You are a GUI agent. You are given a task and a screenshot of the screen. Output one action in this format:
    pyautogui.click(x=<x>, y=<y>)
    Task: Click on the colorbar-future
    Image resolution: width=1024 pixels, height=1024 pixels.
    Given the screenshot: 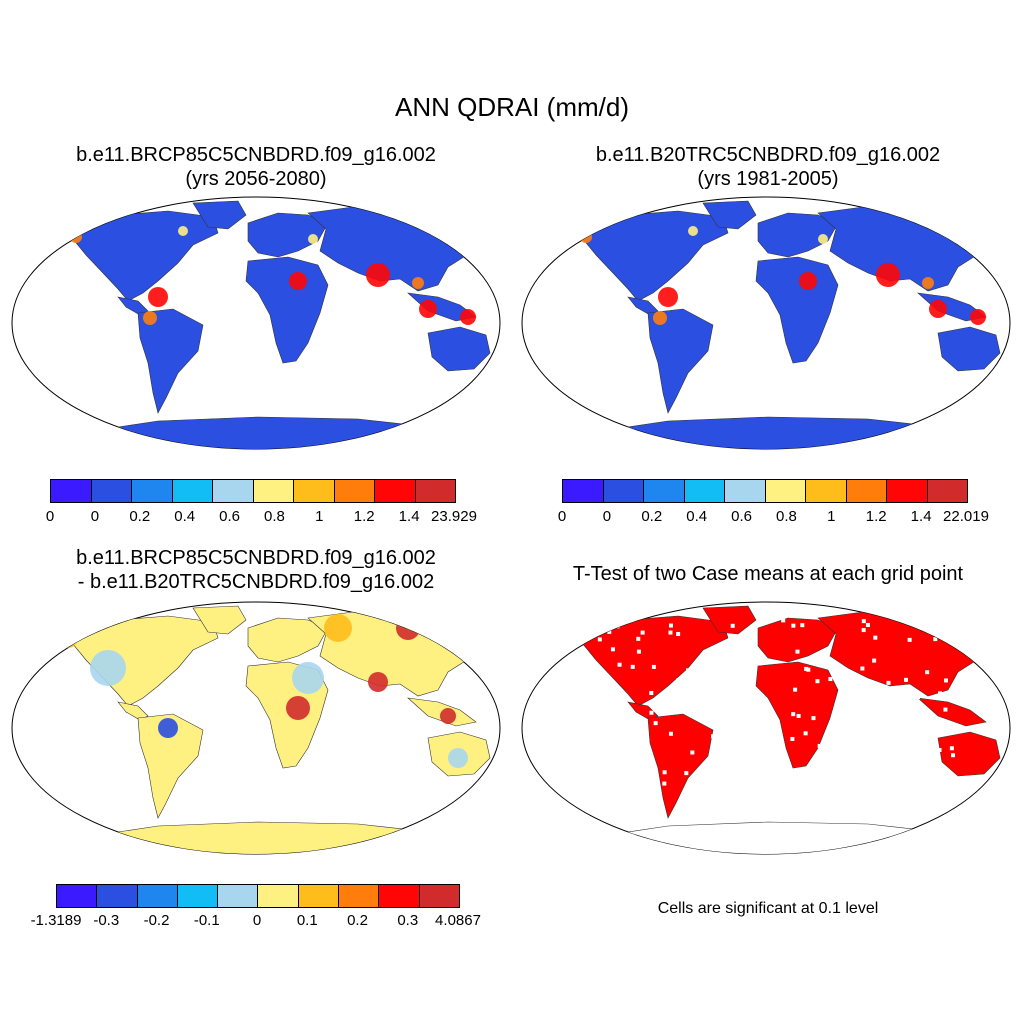 What is the action you would take?
    pyautogui.click(x=253, y=491)
    